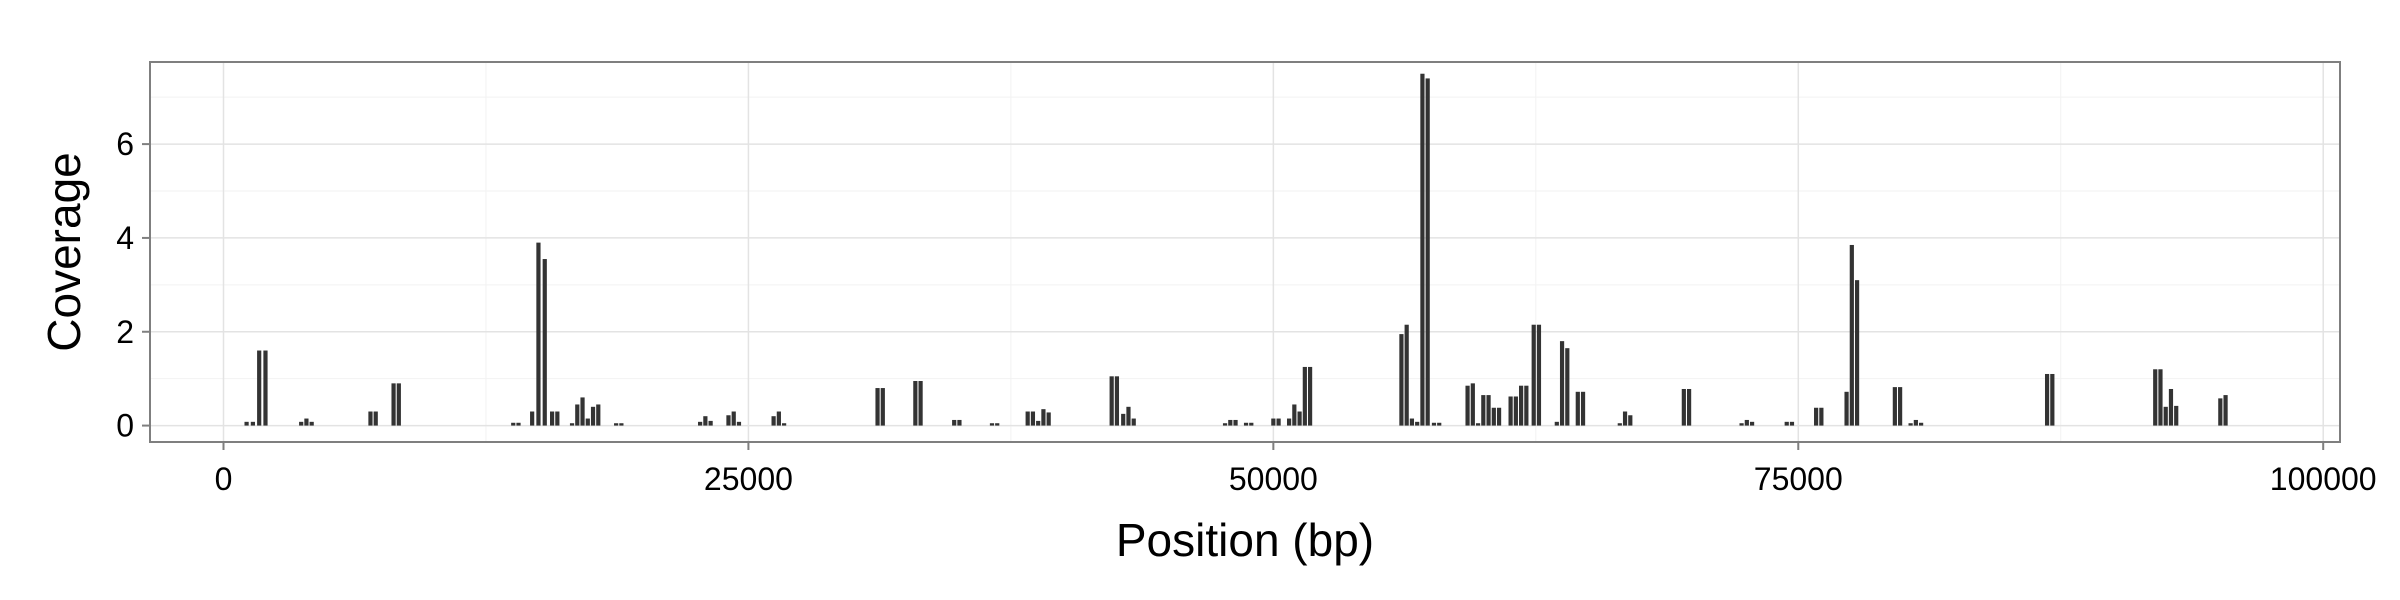 This screenshot has width=2400, height=600. What do you see at coordinates (125, 426) in the screenshot?
I see `y-tick-label: 0` at bounding box center [125, 426].